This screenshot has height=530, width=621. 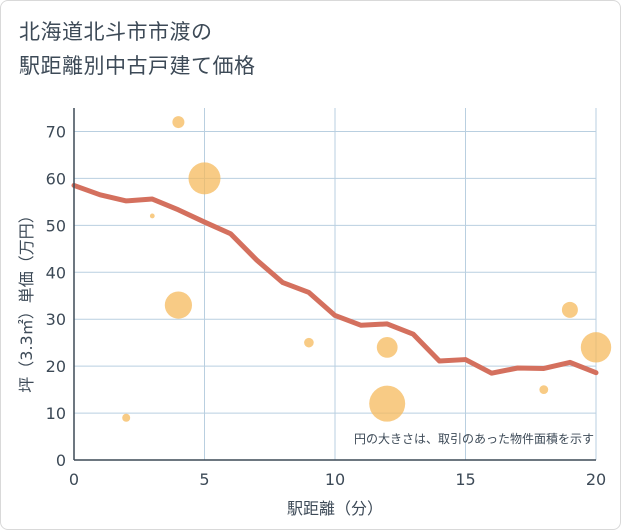 I want to click on x-tick-label: 0, so click(x=74, y=479).